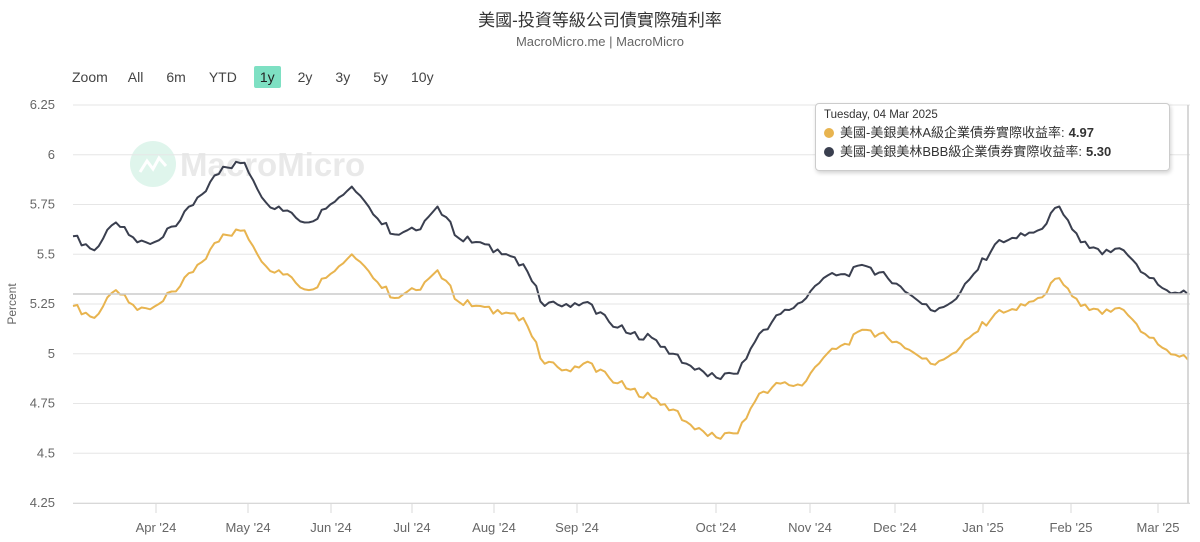 This screenshot has width=1200, height=542. Describe the element at coordinates (983, 527) in the screenshot. I see `x-tick-label: Jan '25` at that location.